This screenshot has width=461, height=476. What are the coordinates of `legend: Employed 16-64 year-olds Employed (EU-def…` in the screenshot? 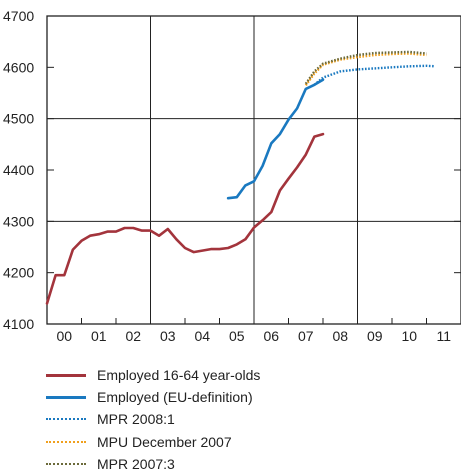 It's located at (153, 419).